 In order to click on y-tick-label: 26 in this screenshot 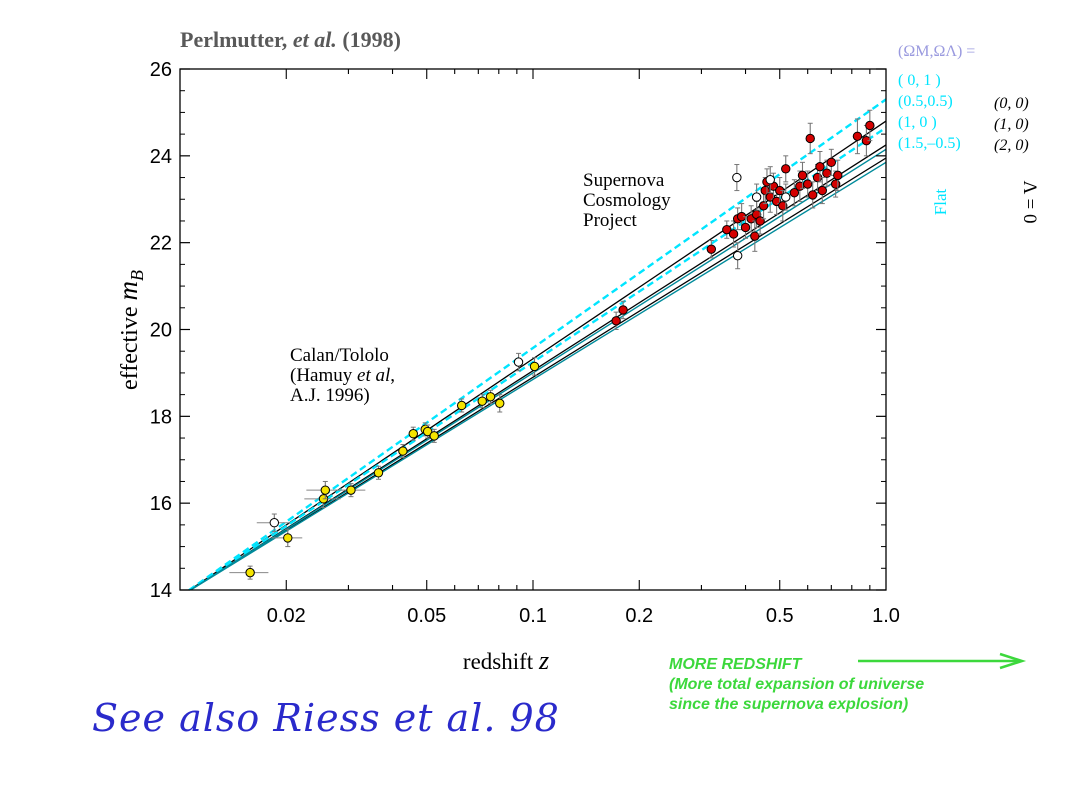, I will do `click(161, 70)`.